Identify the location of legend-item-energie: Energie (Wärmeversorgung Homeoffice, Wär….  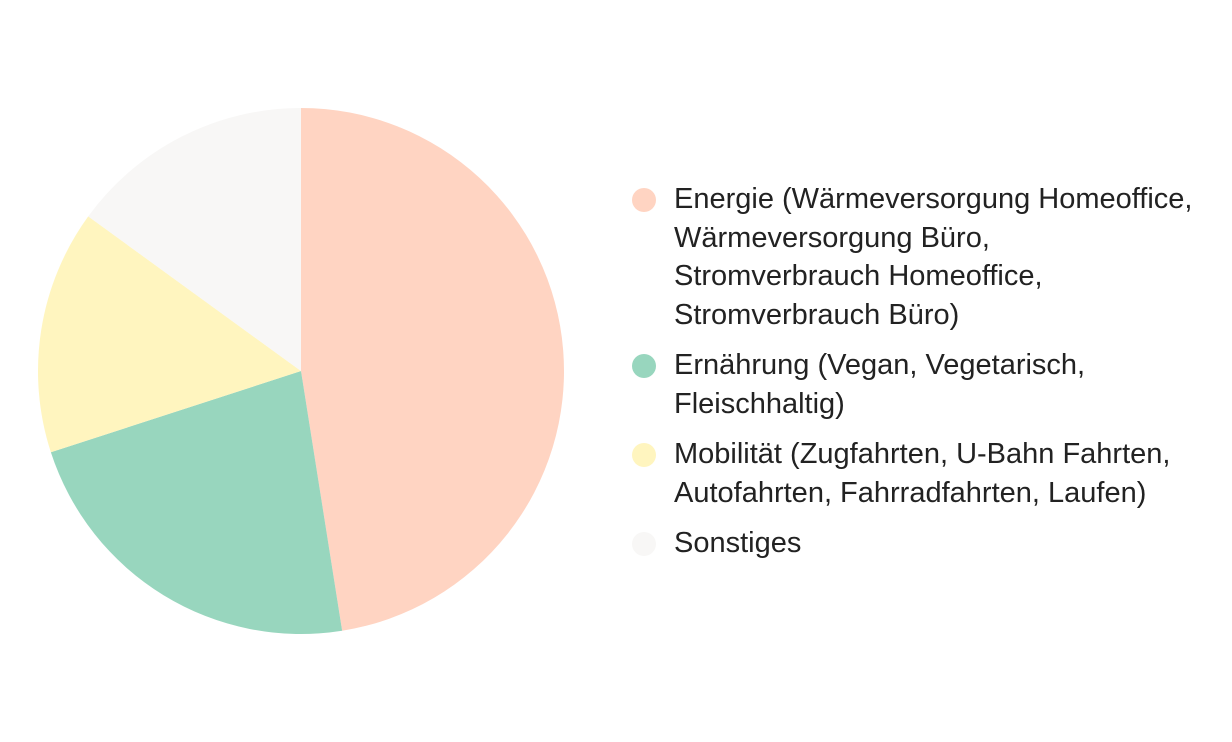
(929, 257).